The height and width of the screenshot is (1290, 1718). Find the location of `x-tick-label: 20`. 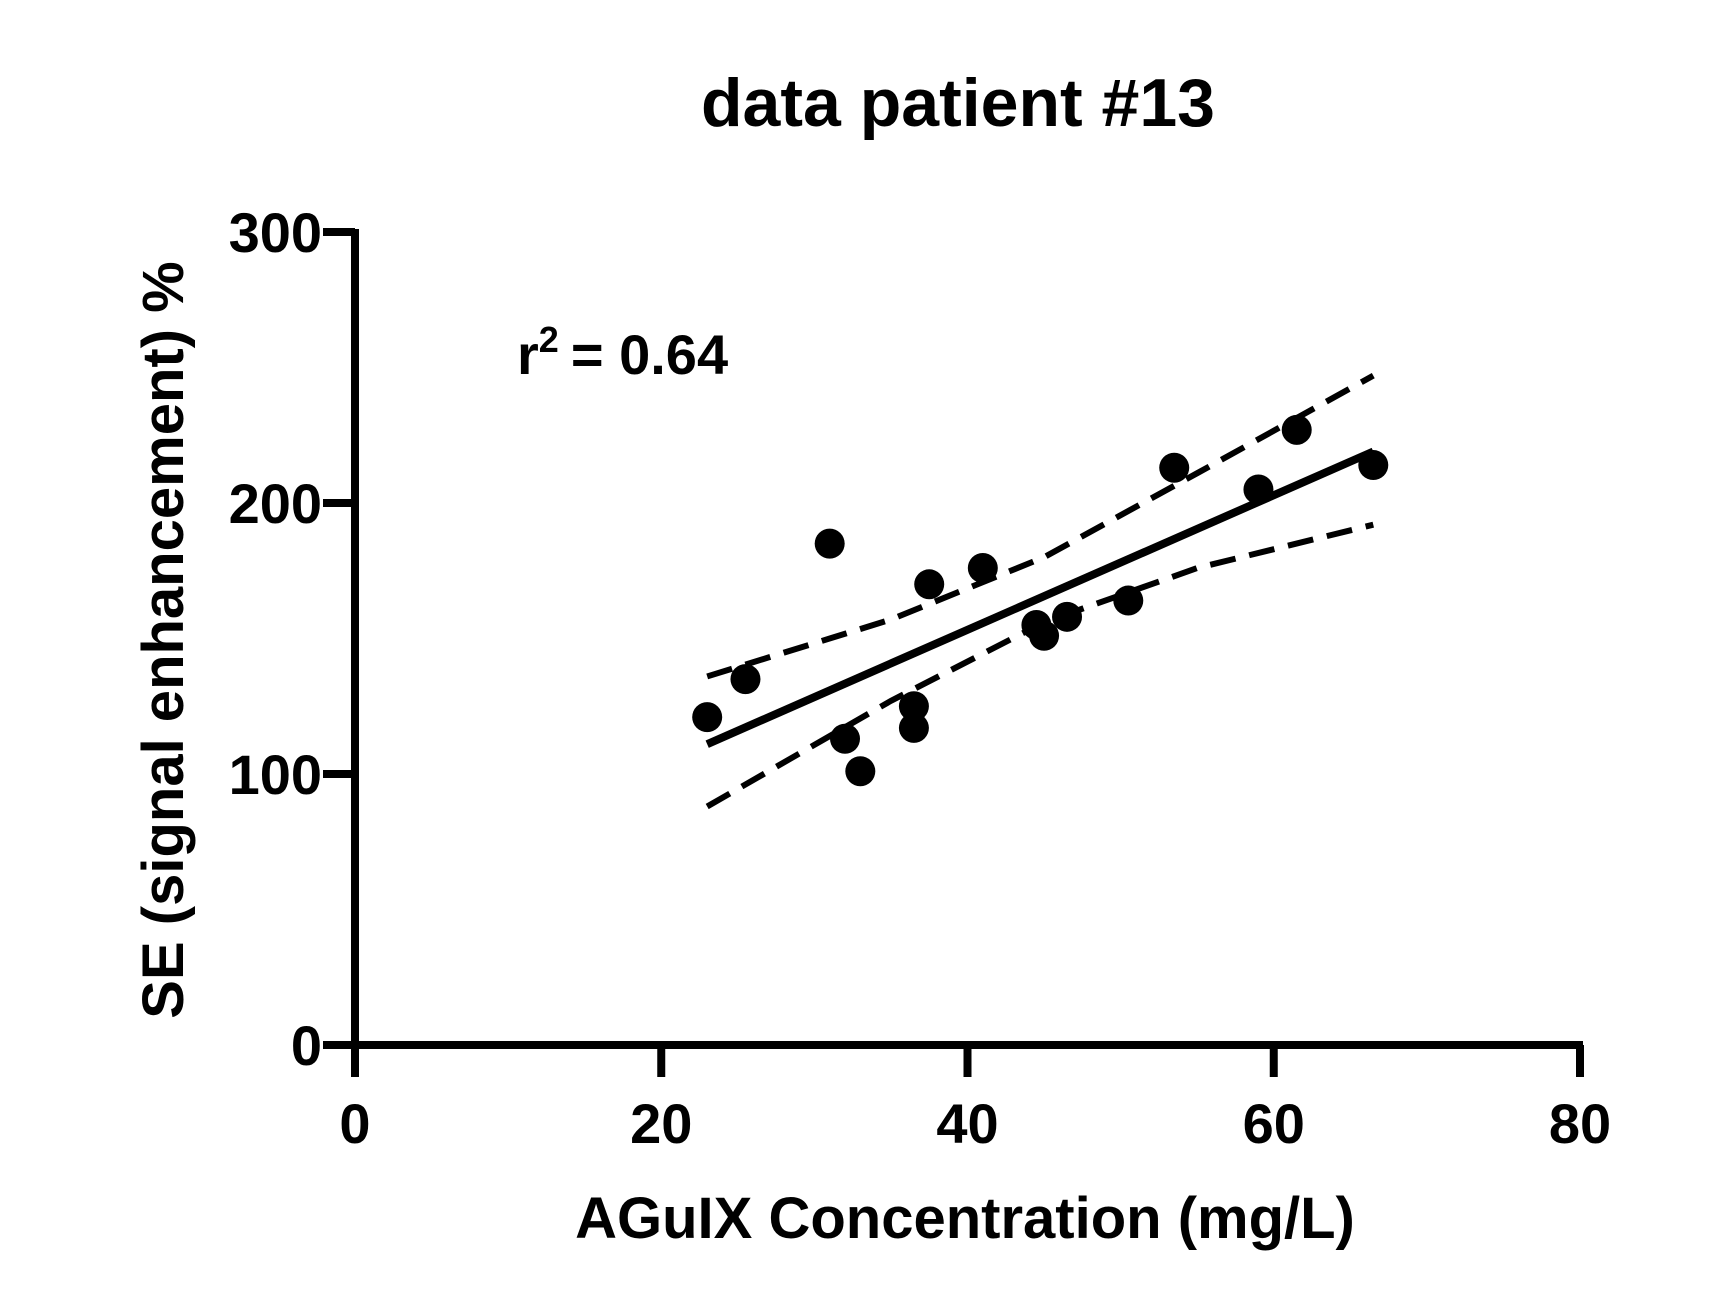

x-tick-label: 20 is located at coordinates (661, 1123).